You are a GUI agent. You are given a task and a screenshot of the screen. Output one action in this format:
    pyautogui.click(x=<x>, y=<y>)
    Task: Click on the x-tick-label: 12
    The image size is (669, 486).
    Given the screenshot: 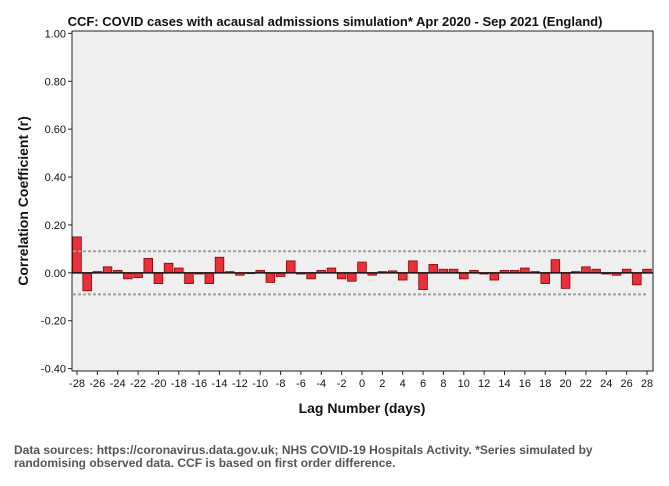 What is the action you would take?
    pyautogui.click(x=484, y=384)
    